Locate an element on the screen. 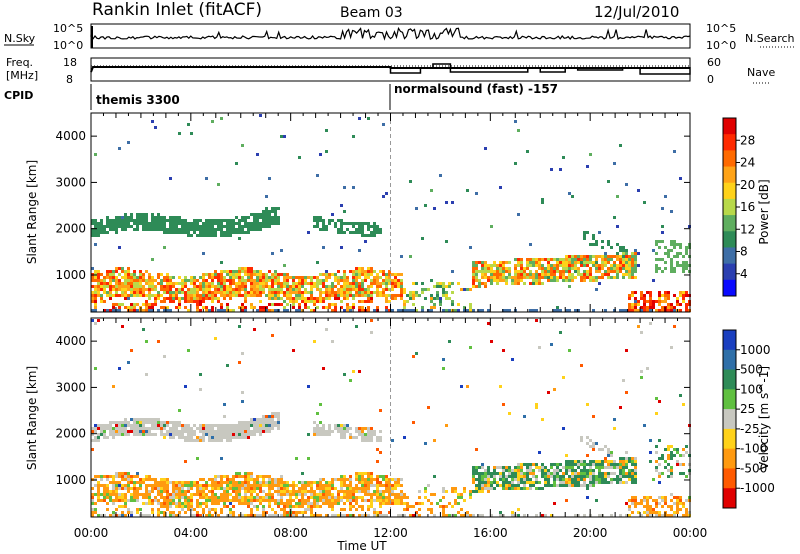  time-tick-label: 20:00 is located at coordinates (590, 533).